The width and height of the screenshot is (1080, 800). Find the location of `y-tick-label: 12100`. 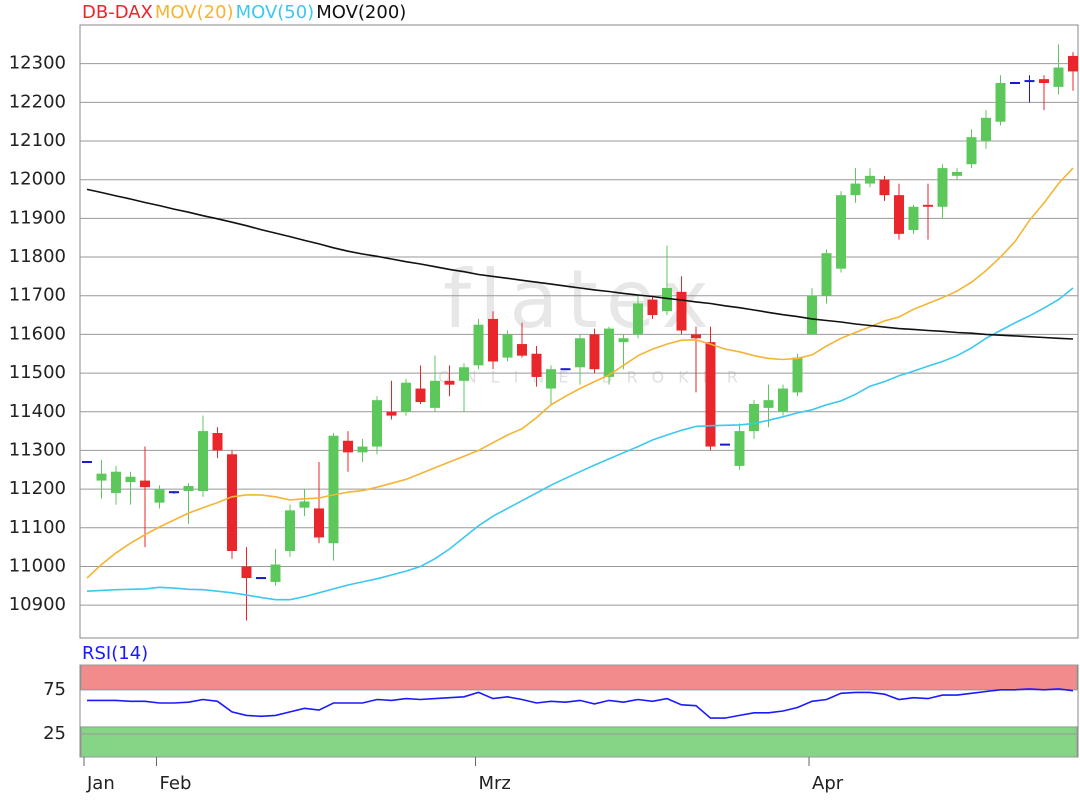

y-tick-label: 12100 is located at coordinates (37, 140).